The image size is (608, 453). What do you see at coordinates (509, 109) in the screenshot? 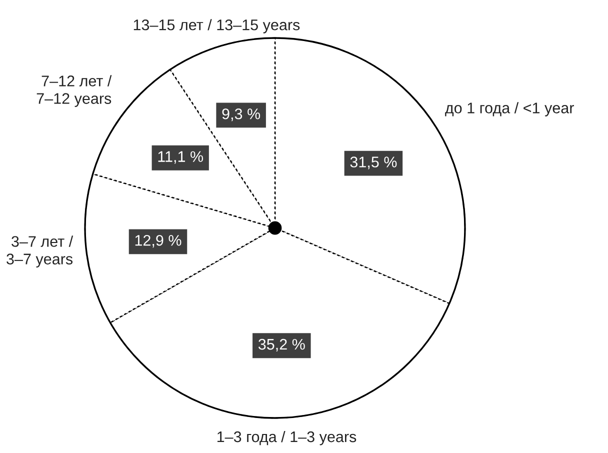
I see `slice-label: до 1 года / <1 year` at bounding box center [509, 109].